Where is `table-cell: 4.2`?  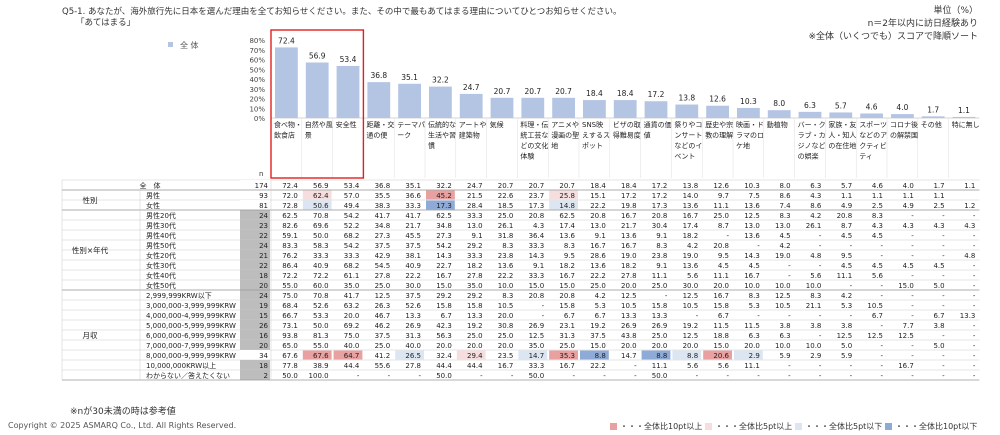 table-cell: 4.2 is located at coordinates (692, 246).